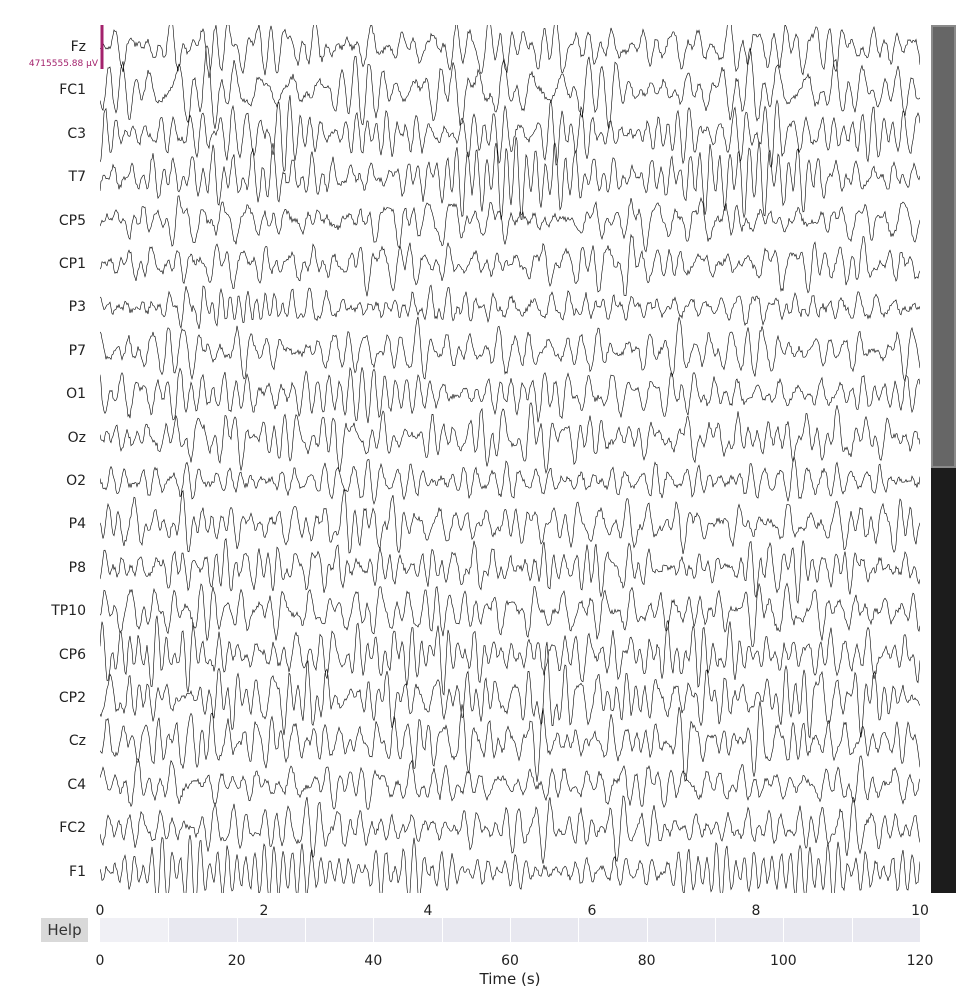 The image size is (966, 988). I want to click on trace-p3, so click(510, 306).